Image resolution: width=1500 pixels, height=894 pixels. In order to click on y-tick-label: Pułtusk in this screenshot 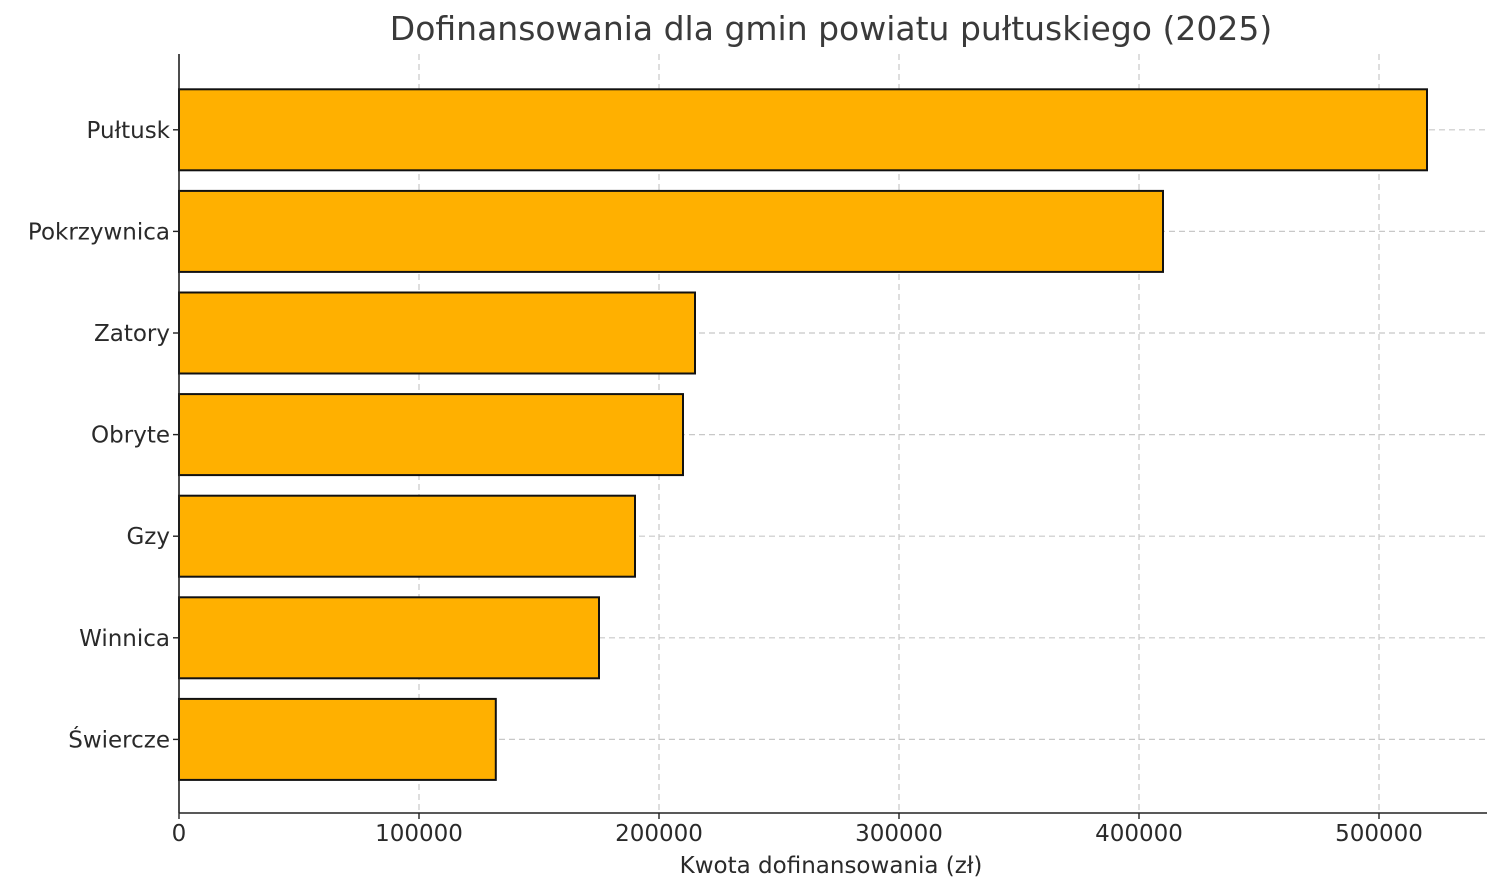, I will do `click(129, 131)`.